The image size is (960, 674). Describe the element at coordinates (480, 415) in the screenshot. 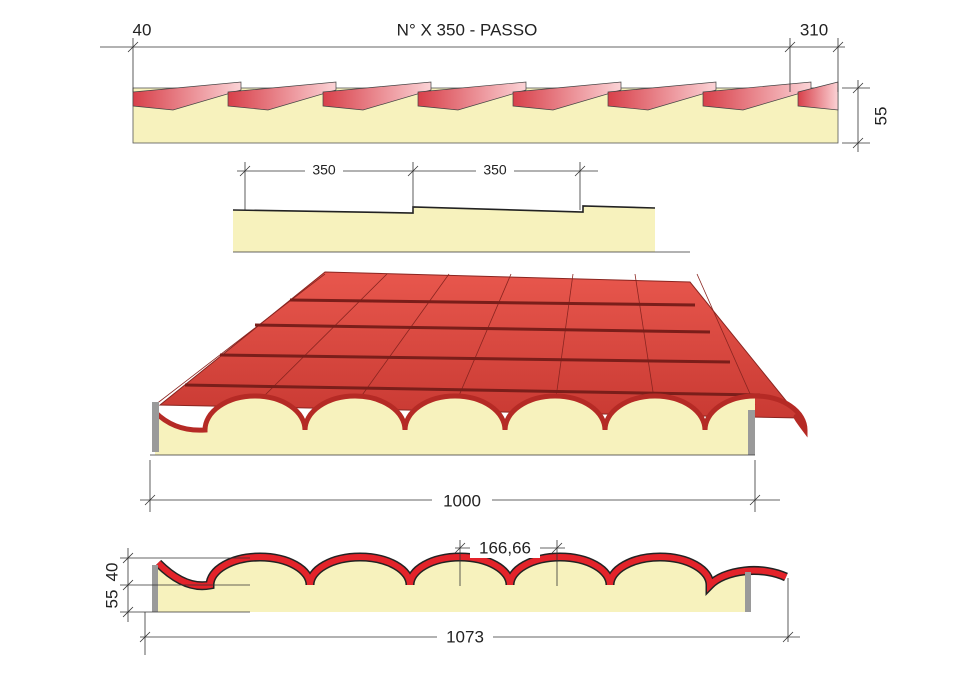

I see `panel-face` at that location.